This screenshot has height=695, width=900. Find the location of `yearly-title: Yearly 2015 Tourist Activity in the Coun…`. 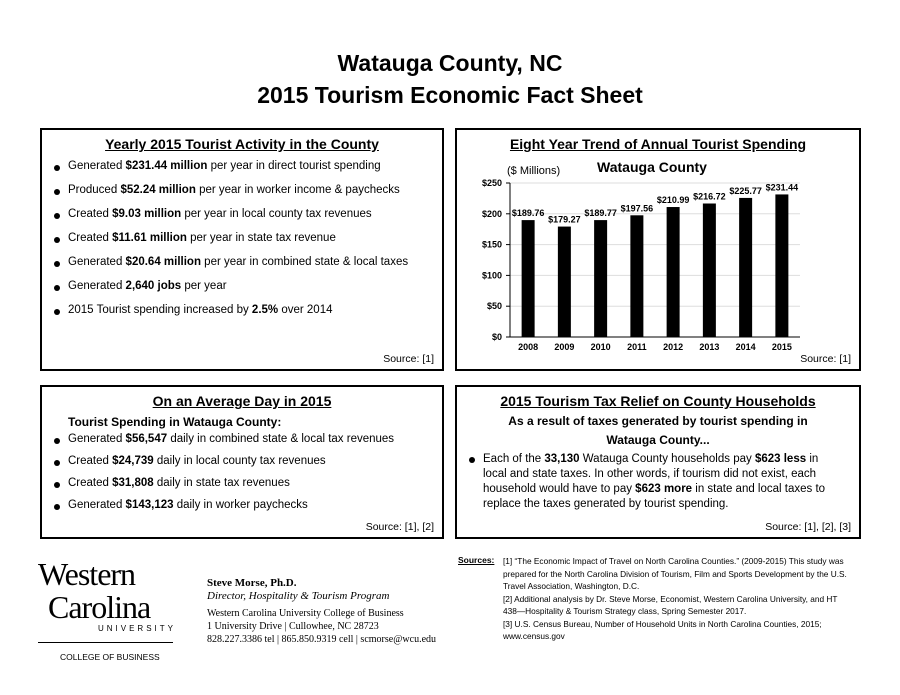

yearly-title: Yearly 2015 Tourist Activity in the Coun… is located at coordinates (242, 144).